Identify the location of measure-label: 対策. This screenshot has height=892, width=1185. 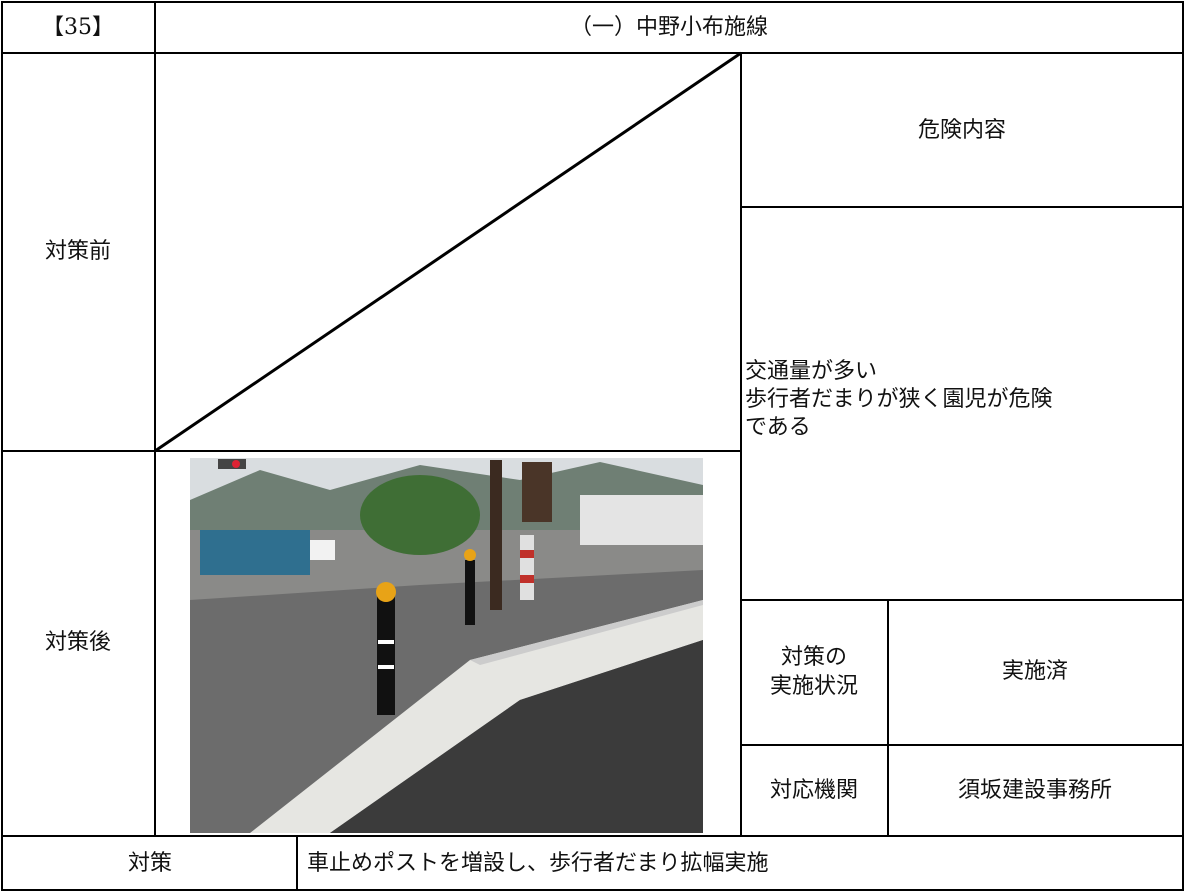
(150, 863).